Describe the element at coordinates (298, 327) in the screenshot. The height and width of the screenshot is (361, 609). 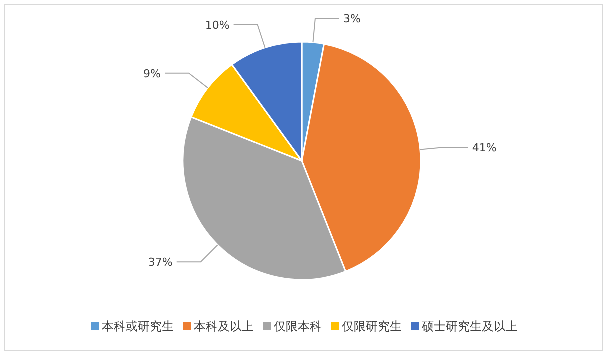
I see `legend-label: 仅限本科` at that location.